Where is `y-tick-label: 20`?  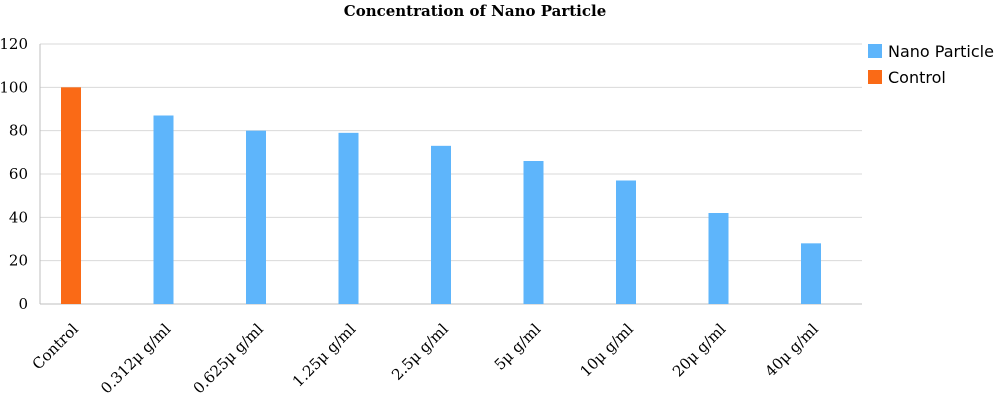
y-tick-label: 20 is located at coordinates (18, 261).